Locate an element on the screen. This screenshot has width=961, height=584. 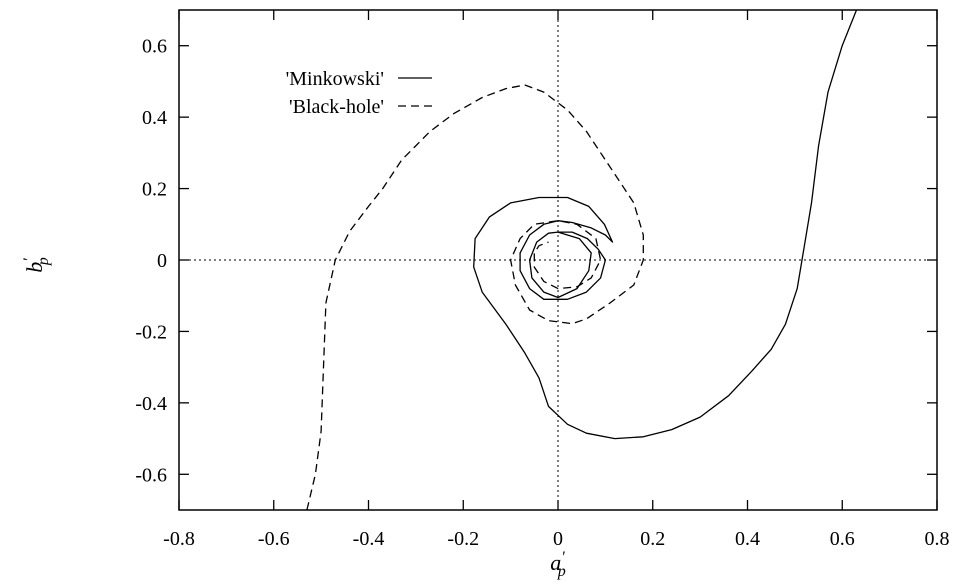
y-tick-label: -0.4 is located at coordinates (151, 404).